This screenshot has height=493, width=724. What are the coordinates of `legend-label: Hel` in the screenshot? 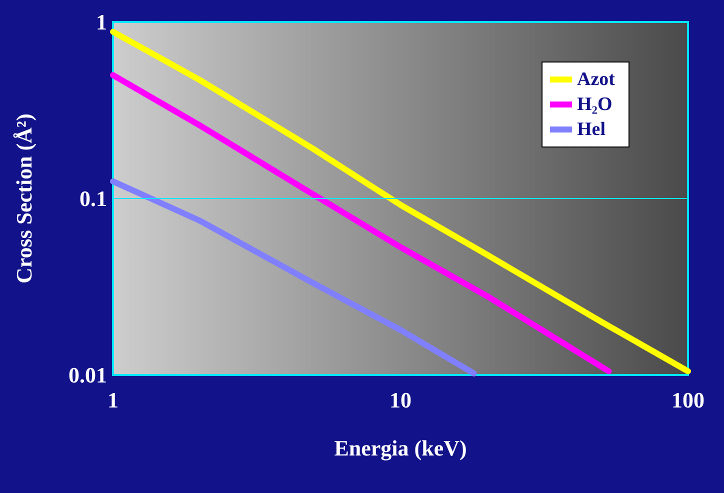 It's located at (591, 129).